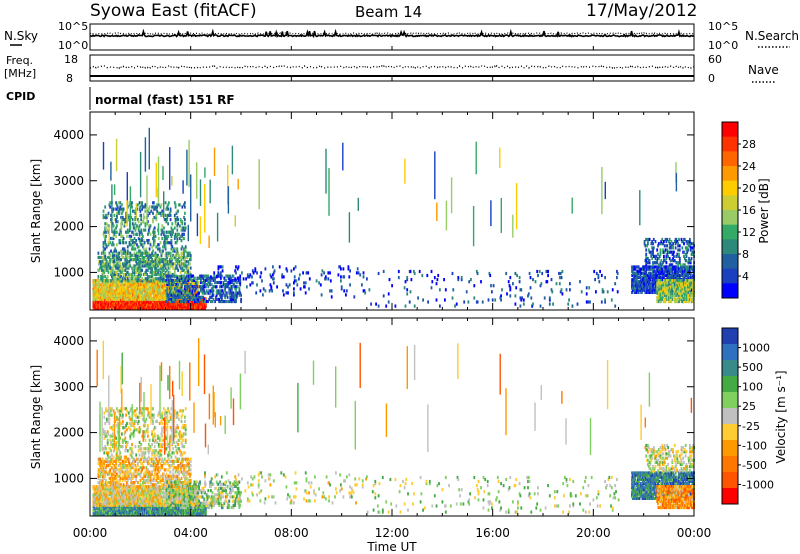 This screenshot has height=554, width=800. What do you see at coordinates (723, 45) in the screenshot?
I see `sky-right-tick-bottom: 10^0` at bounding box center [723, 45].